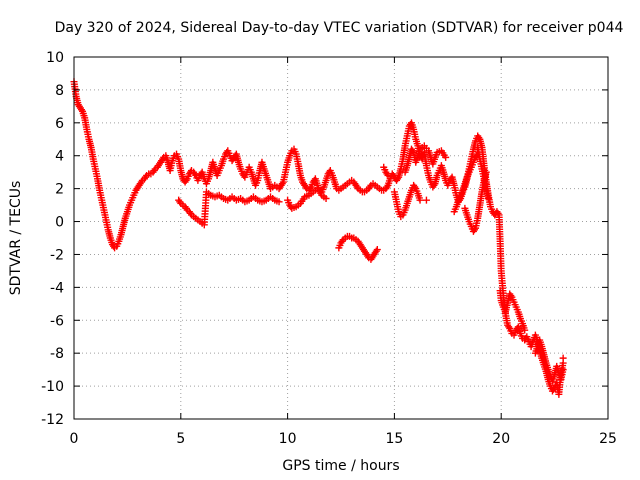 This screenshot has width=640, height=480. Describe the element at coordinates (55, 58) in the screenshot. I see `y-tick-label: 10` at that location.